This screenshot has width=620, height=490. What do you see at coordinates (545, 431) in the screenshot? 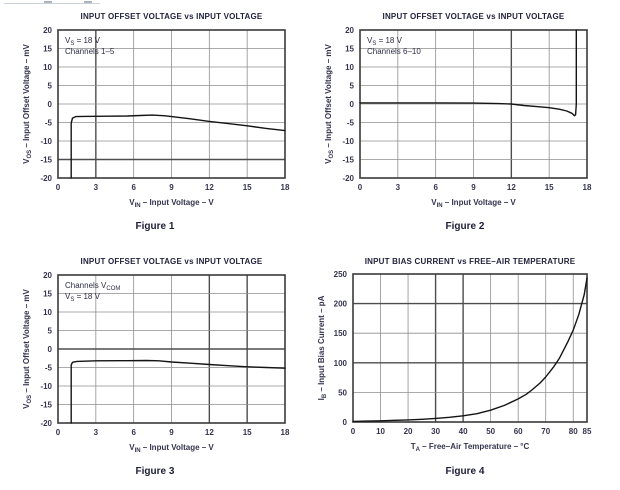
I see `x-tick-label: 70` at bounding box center [545, 431].